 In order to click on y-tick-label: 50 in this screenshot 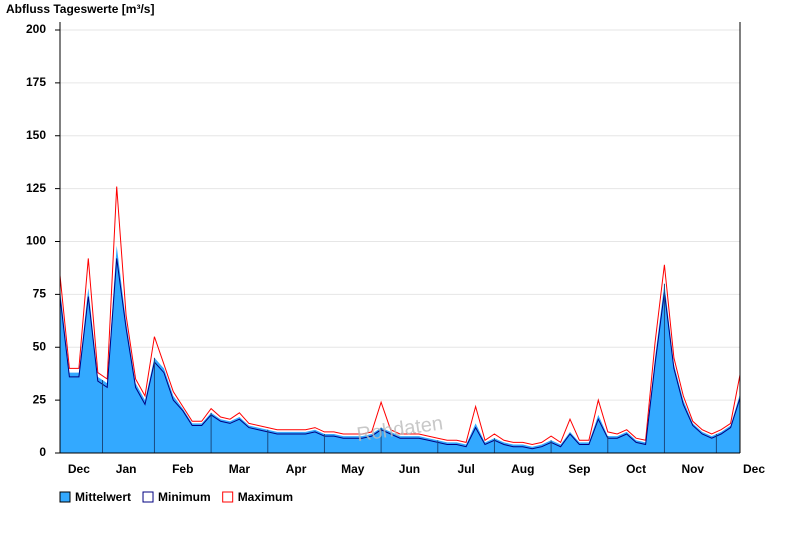, I will do `click(40, 346)`.